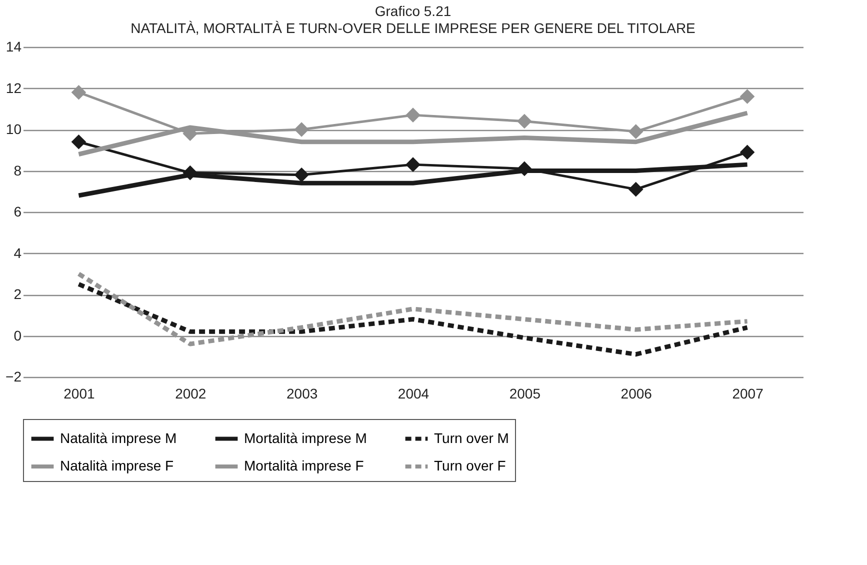 Image resolution: width=867 pixels, height=565 pixels. Describe the element at coordinates (14, 376) in the screenshot. I see `y-tick-label: −2` at that location.